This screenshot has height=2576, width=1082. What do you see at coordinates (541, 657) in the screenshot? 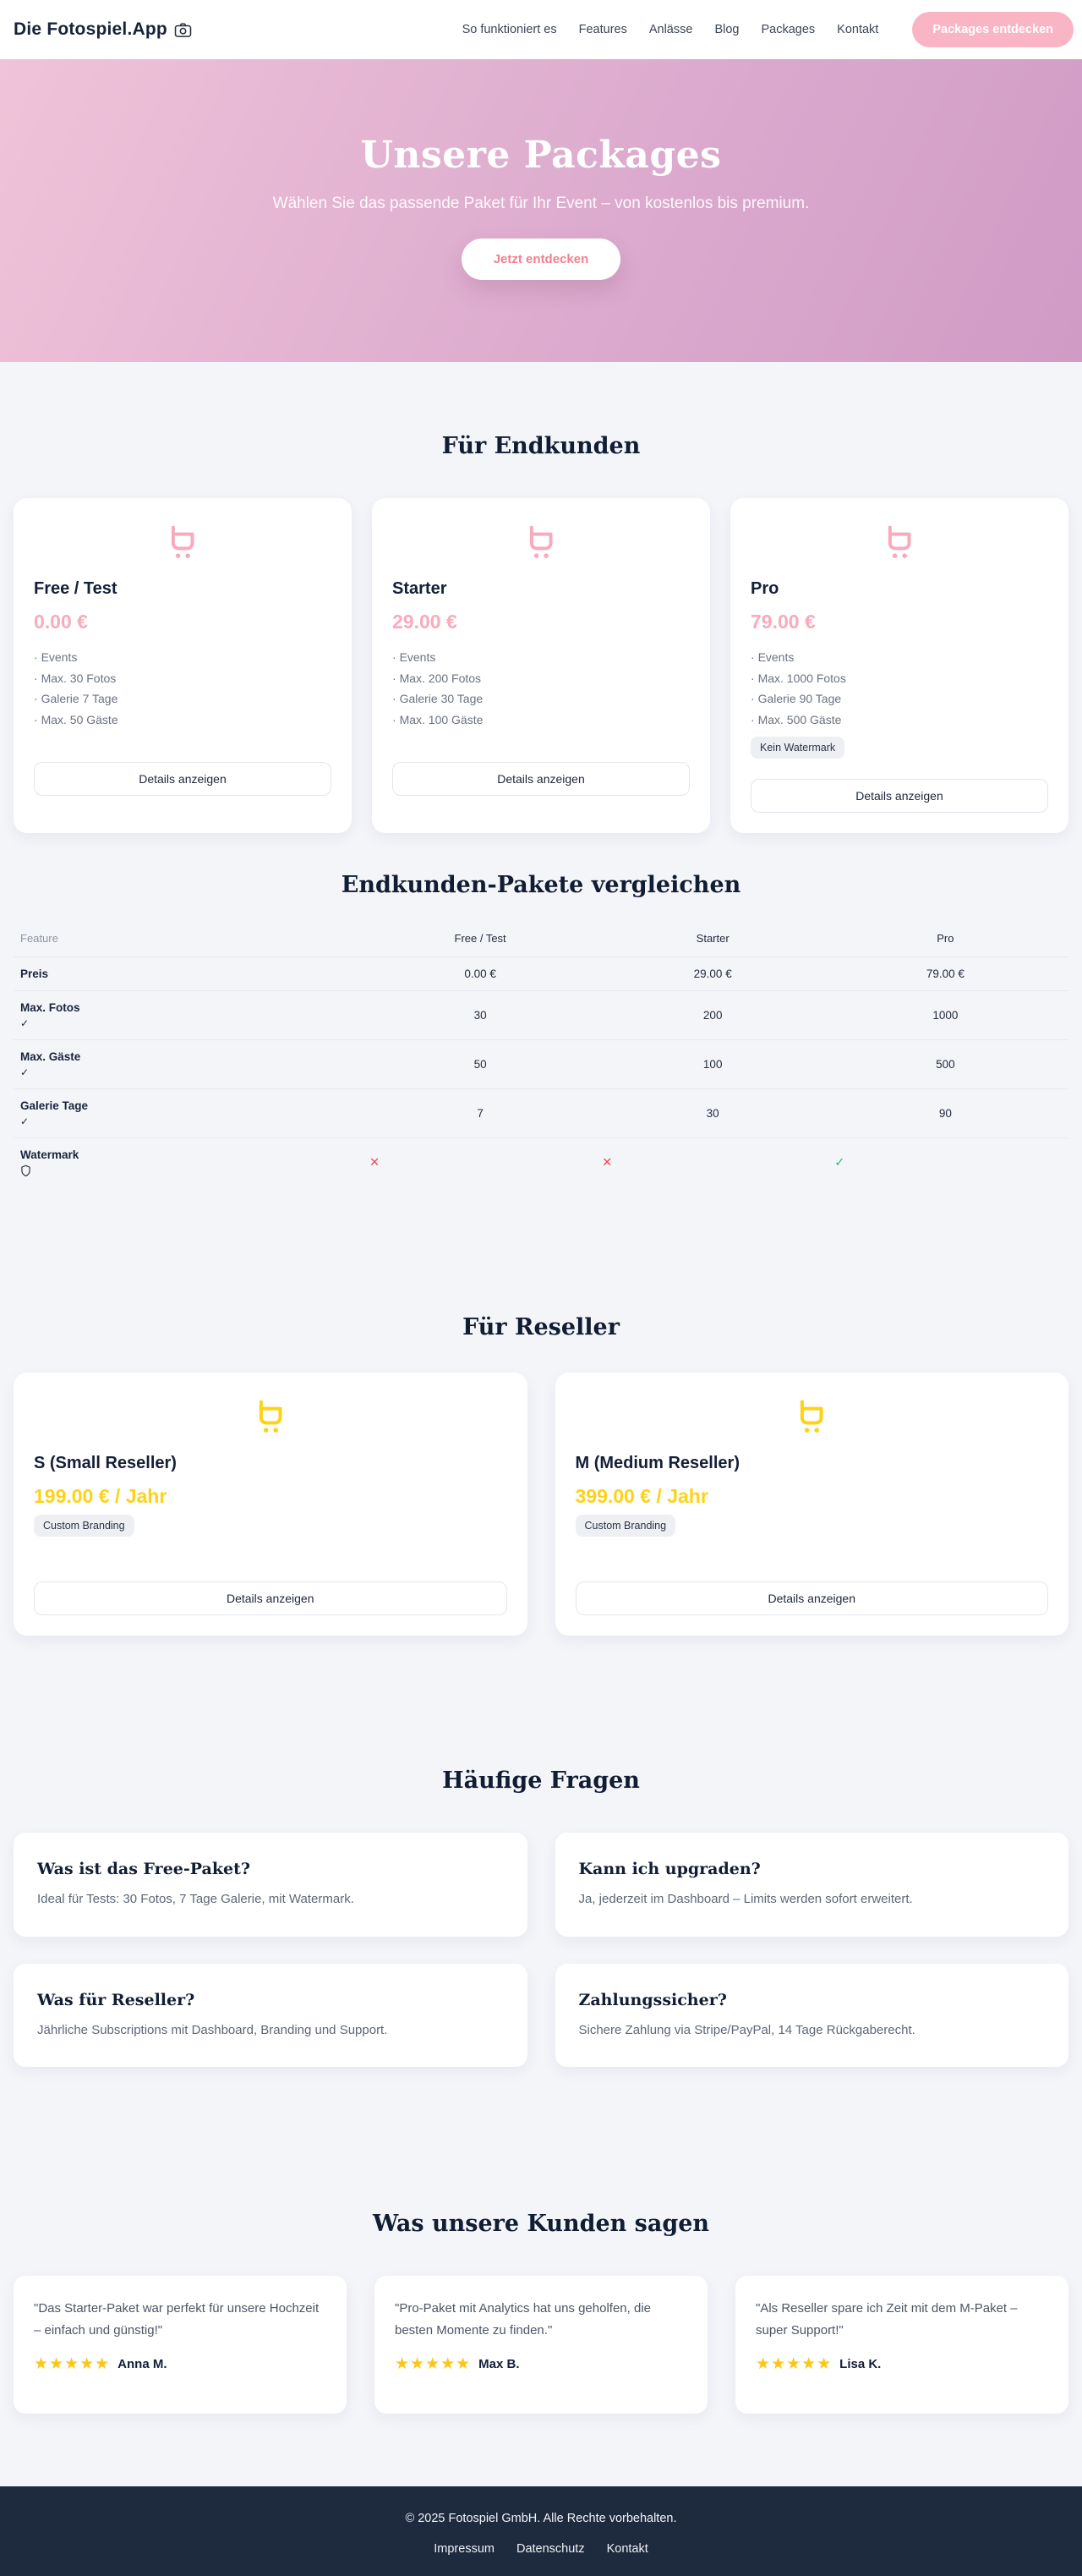
I see `plan-feature: Events` at bounding box center [541, 657].